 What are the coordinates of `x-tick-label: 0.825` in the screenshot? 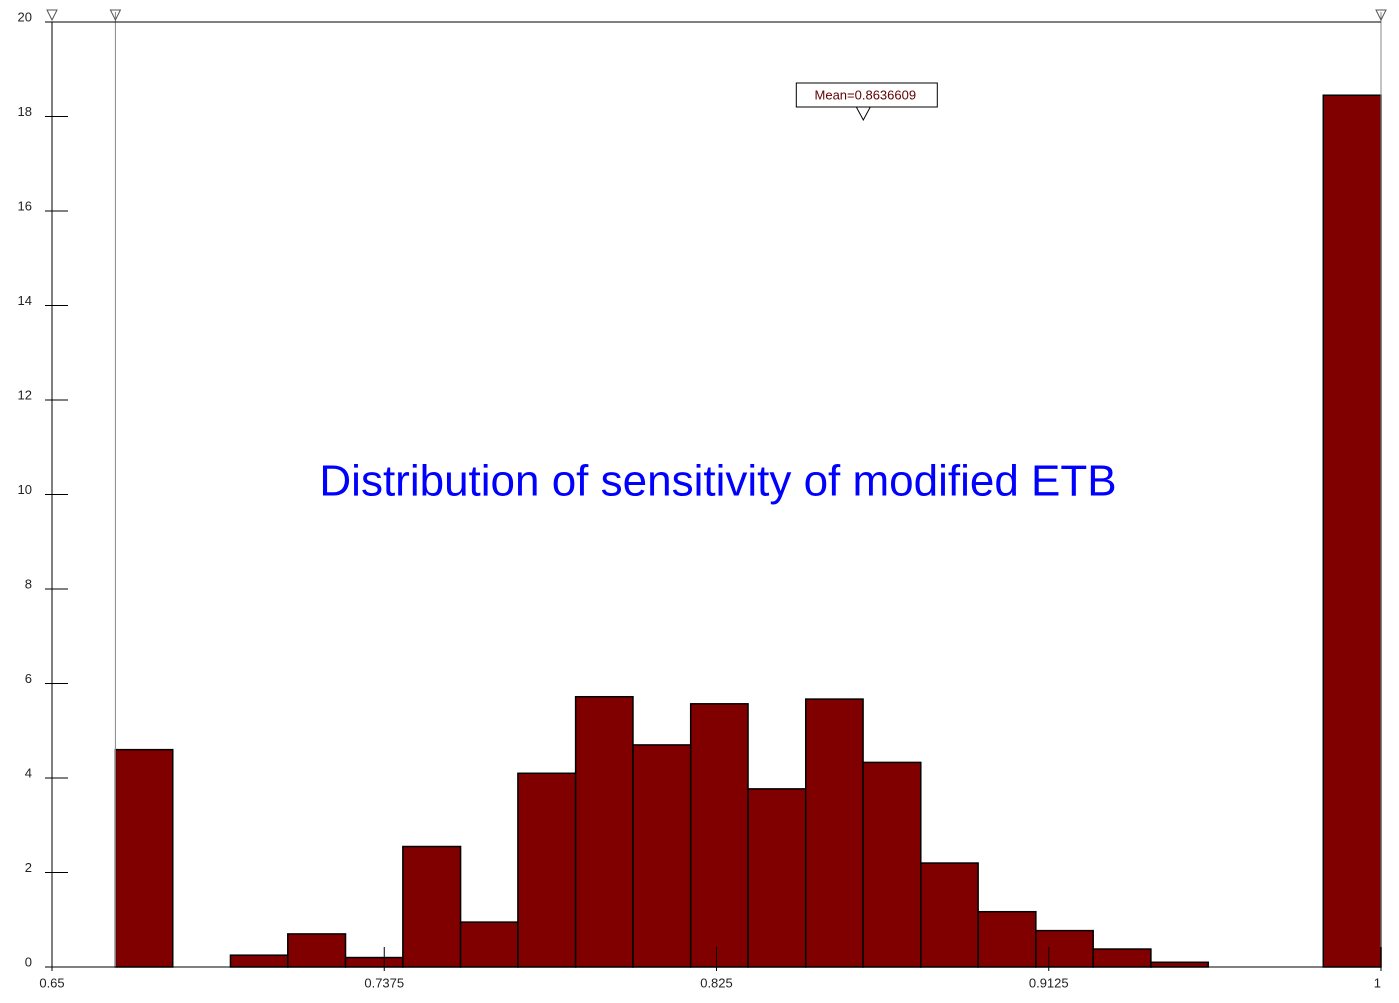 It's located at (716, 982).